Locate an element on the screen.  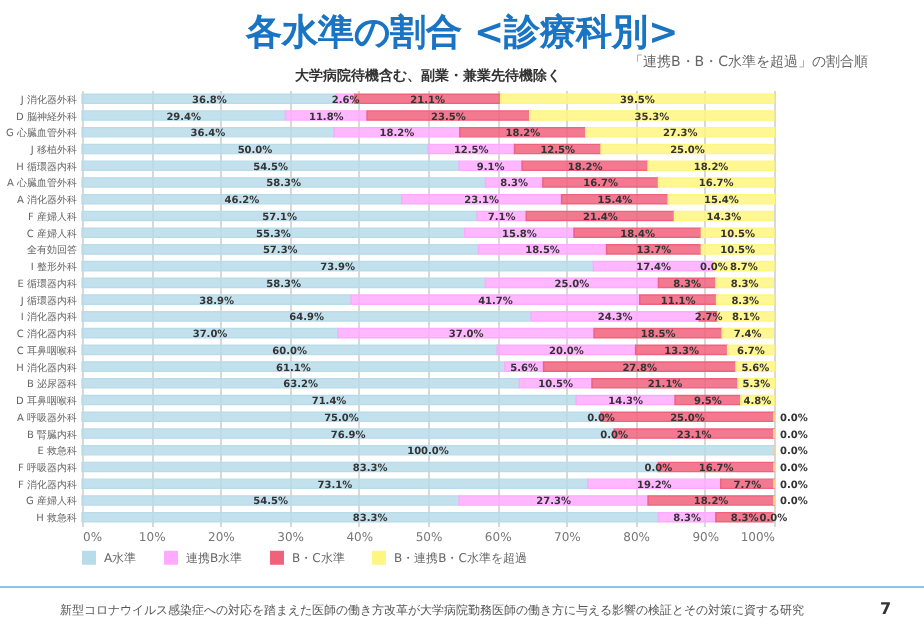
chart-title: 各水準の割合 <診療科別> is located at coordinates (462, 32).